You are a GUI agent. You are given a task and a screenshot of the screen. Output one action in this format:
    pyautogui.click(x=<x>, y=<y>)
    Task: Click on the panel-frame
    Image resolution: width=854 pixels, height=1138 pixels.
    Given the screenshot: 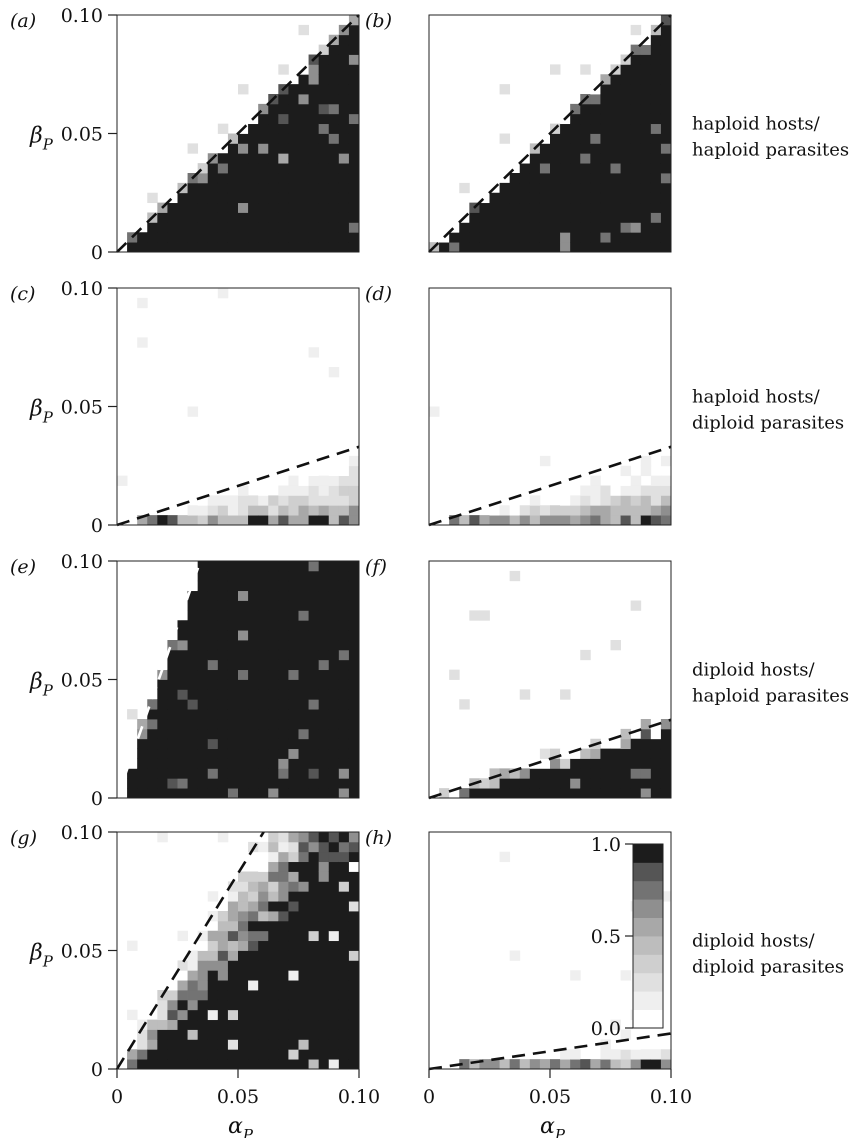 What is the action you would take?
    pyautogui.click(x=550, y=406)
    